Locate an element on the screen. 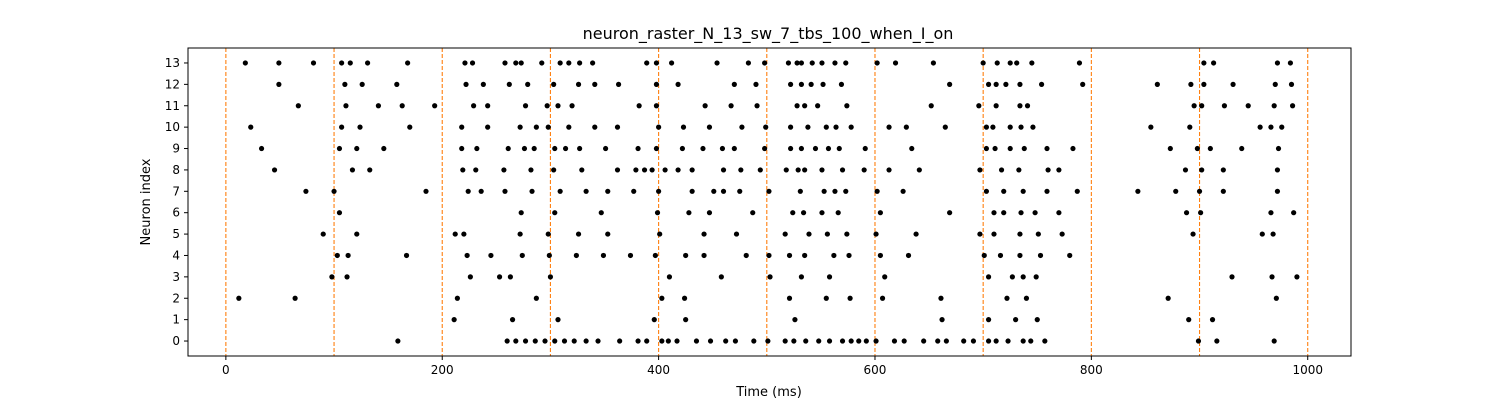 Image resolution: width=1500 pixels, height=400 pixels. y-tick-label: 8 is located at coordinates (176, 170).